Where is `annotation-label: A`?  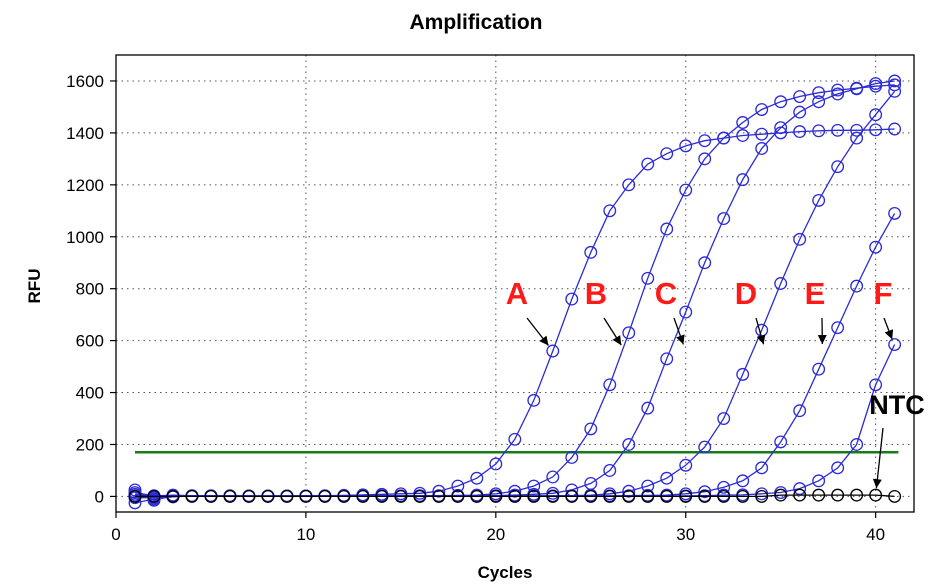 annotation-label: A is located at coordinates (517, 293).